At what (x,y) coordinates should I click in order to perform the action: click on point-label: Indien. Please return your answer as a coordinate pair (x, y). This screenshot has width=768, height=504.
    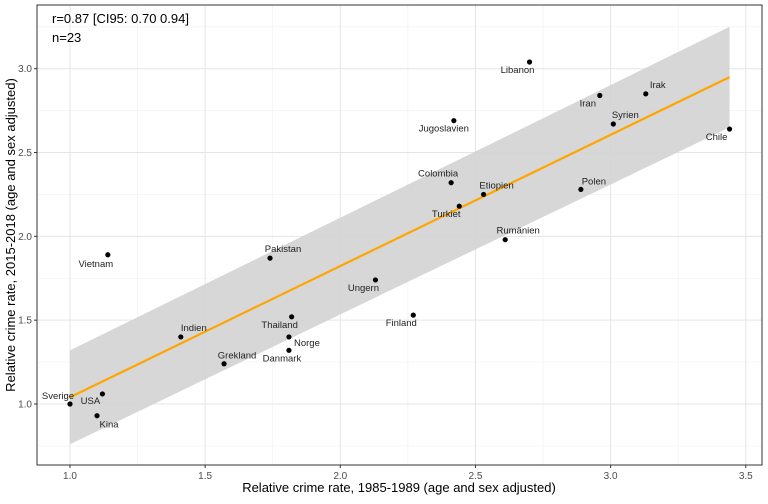
    Looking at the image, I should click on (194, 328).